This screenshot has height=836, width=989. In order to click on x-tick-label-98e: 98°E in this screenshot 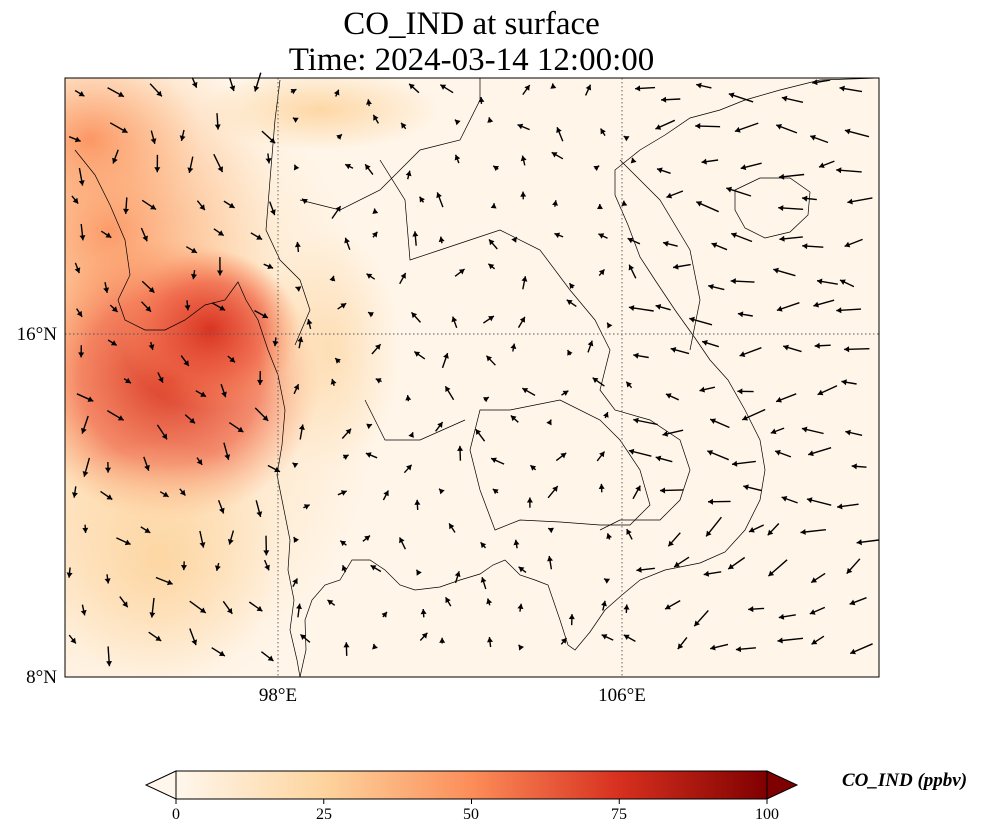, I will do `click(278, 695)`.